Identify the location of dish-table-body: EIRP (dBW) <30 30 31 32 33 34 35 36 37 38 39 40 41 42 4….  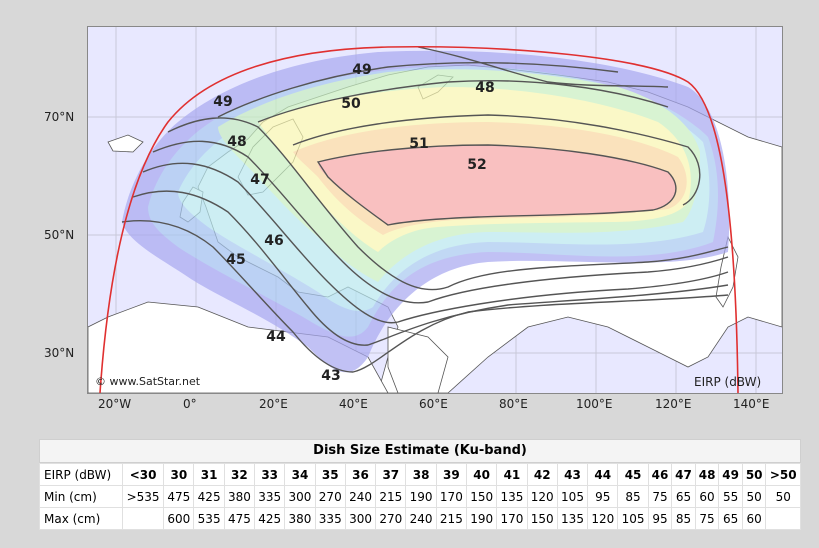
(420, 496).